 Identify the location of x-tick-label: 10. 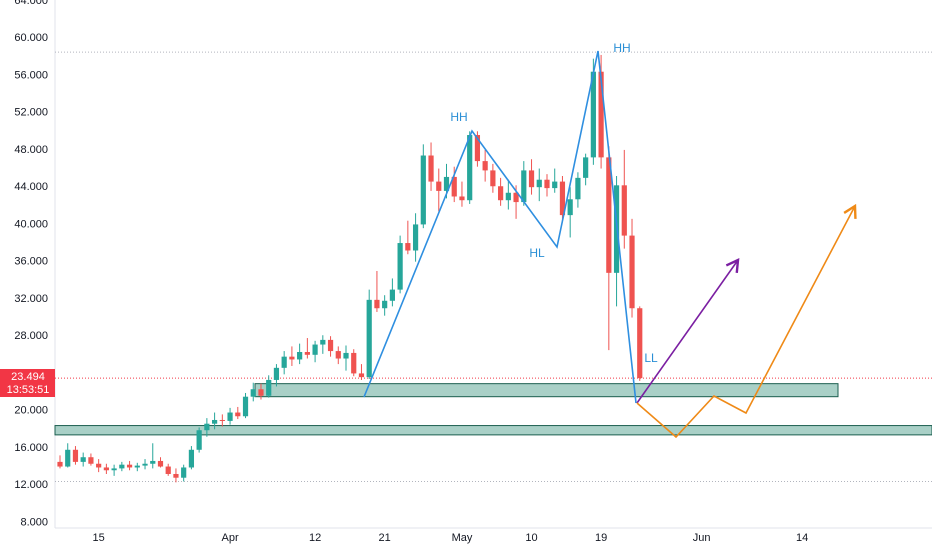
(531, 538).